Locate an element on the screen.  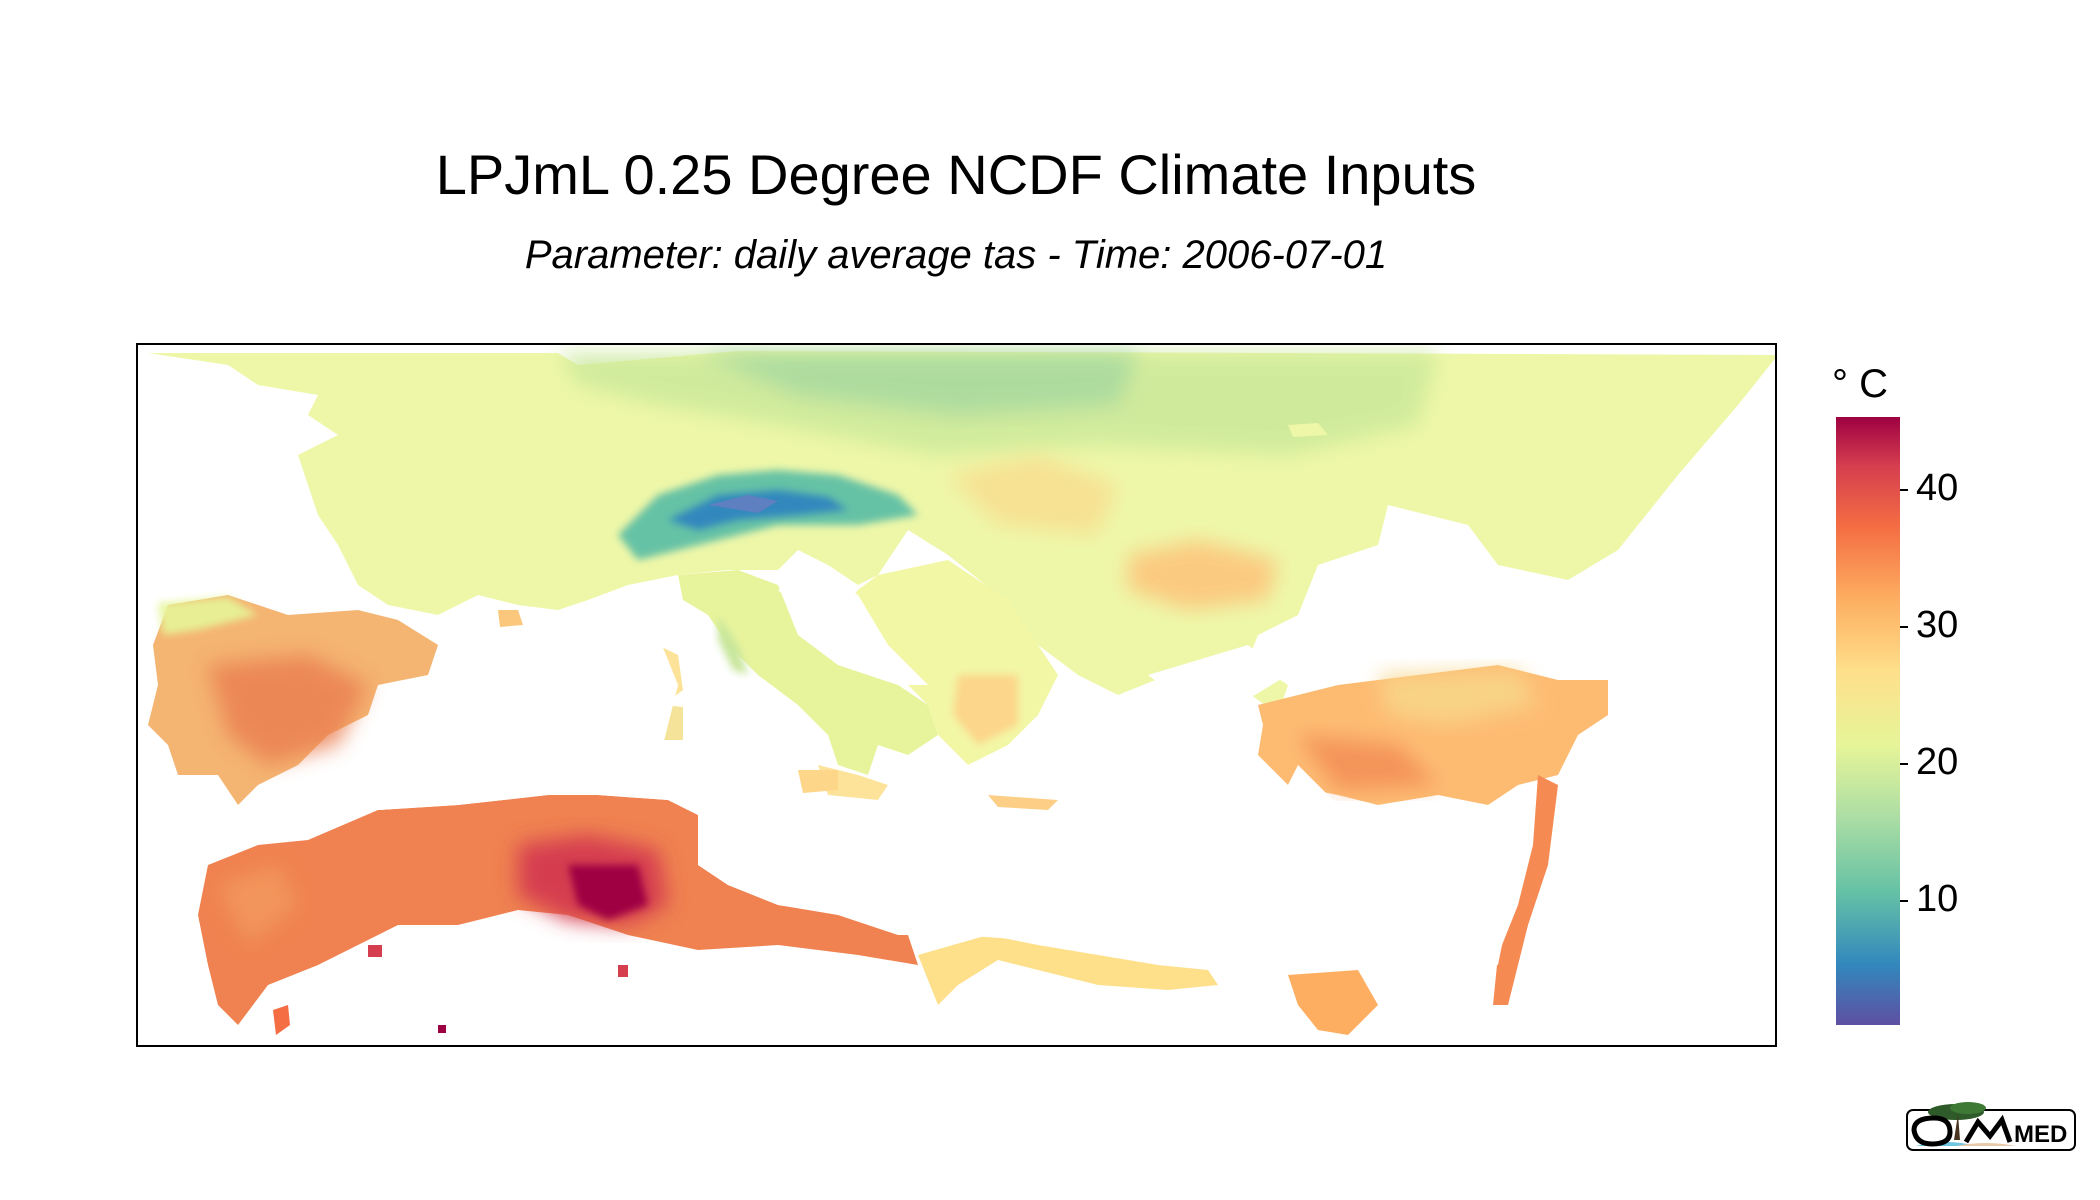
iberia-land is located at coordinates (293, 700).